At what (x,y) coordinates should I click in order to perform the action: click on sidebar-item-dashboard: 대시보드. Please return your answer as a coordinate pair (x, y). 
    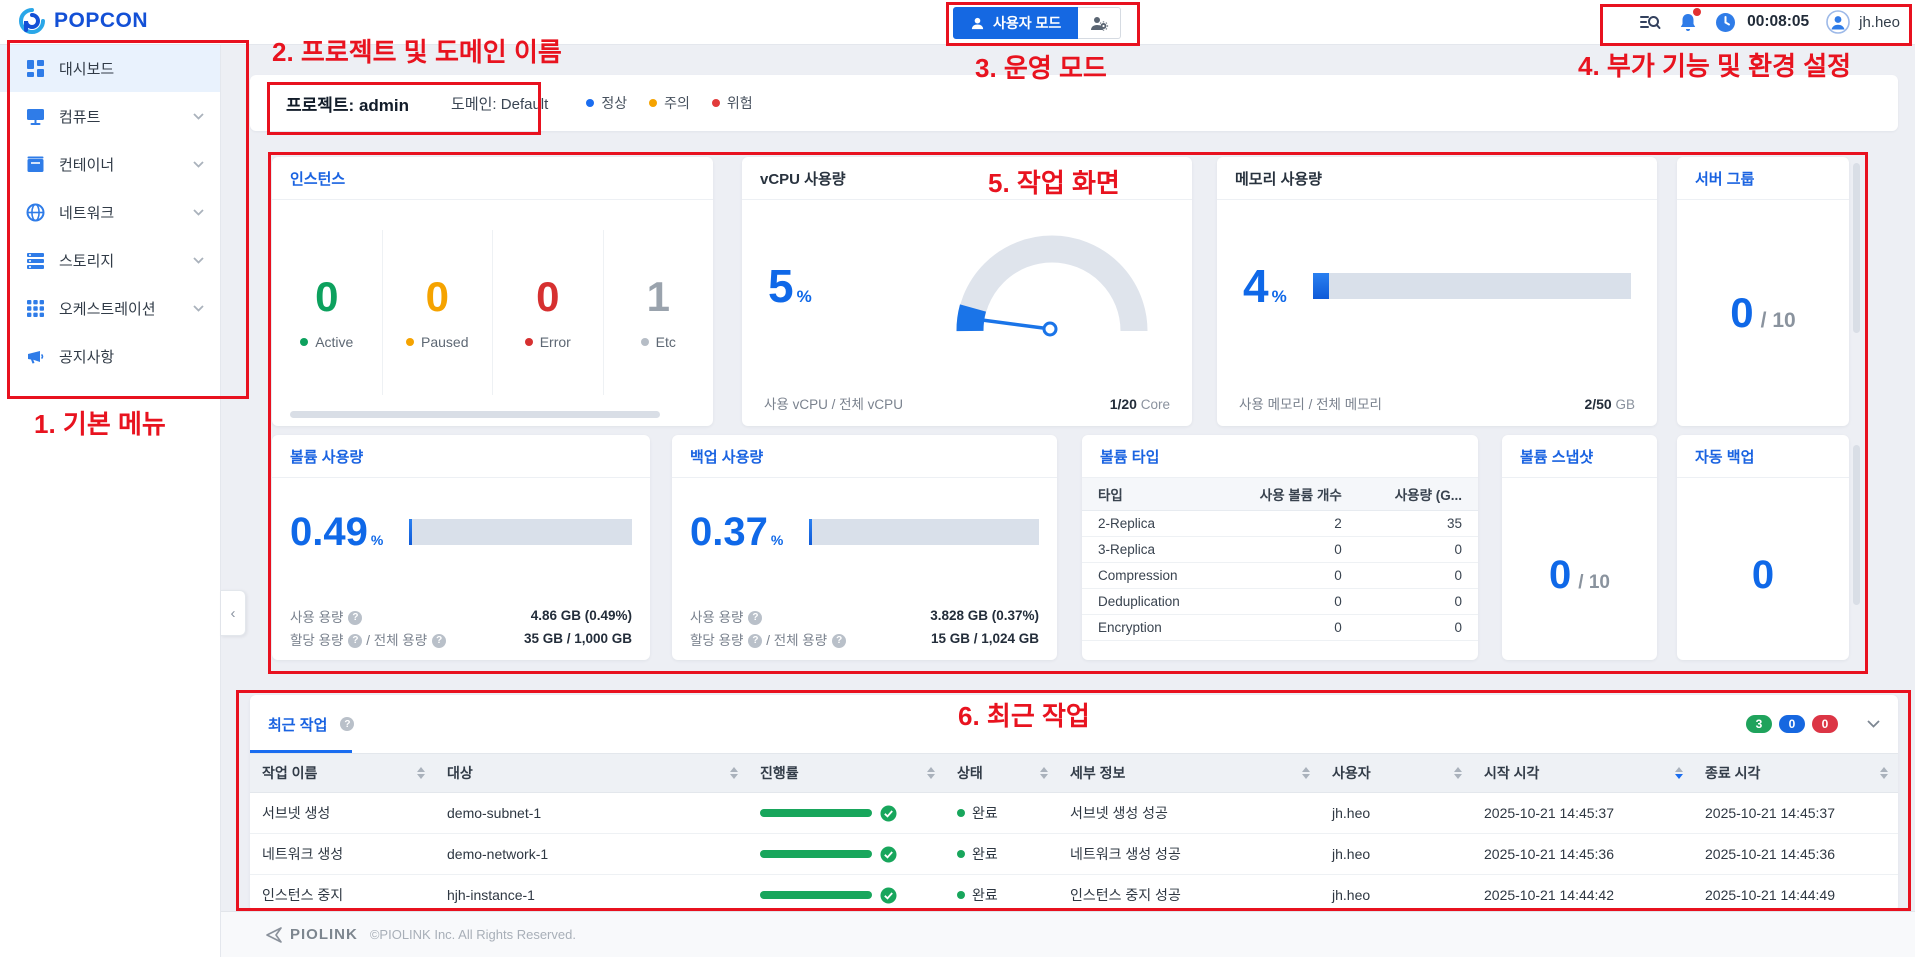
    Looking at the image, I should click on (110, 68).